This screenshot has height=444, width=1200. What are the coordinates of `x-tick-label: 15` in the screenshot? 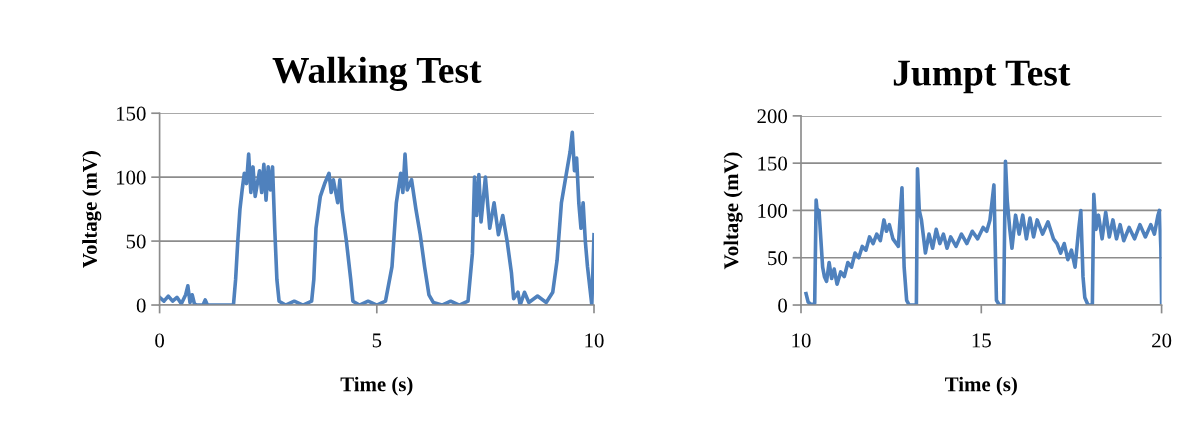 It's located at (981, 340).